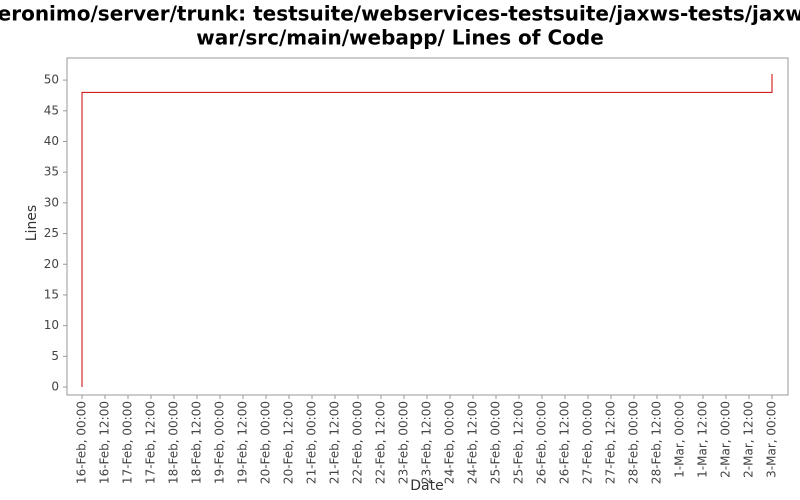 This screenshot has width=800, height=500. Describe the element at coordinates (55, 387) in the screenshot. I see `y-tick-label: 0` at that location.